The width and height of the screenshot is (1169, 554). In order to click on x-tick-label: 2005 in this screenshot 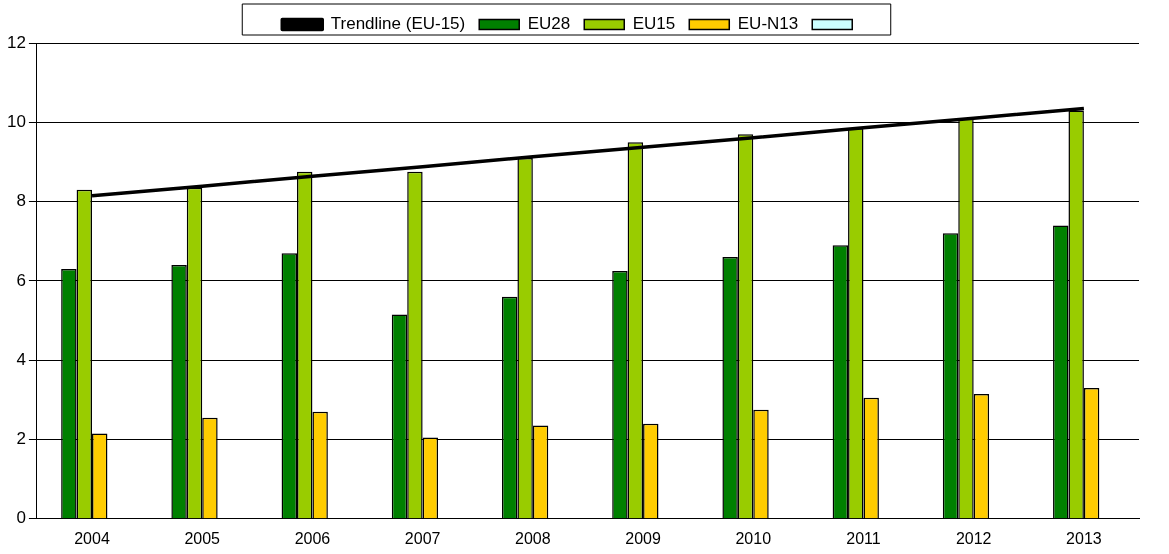, I will do `click(202, 538)`.